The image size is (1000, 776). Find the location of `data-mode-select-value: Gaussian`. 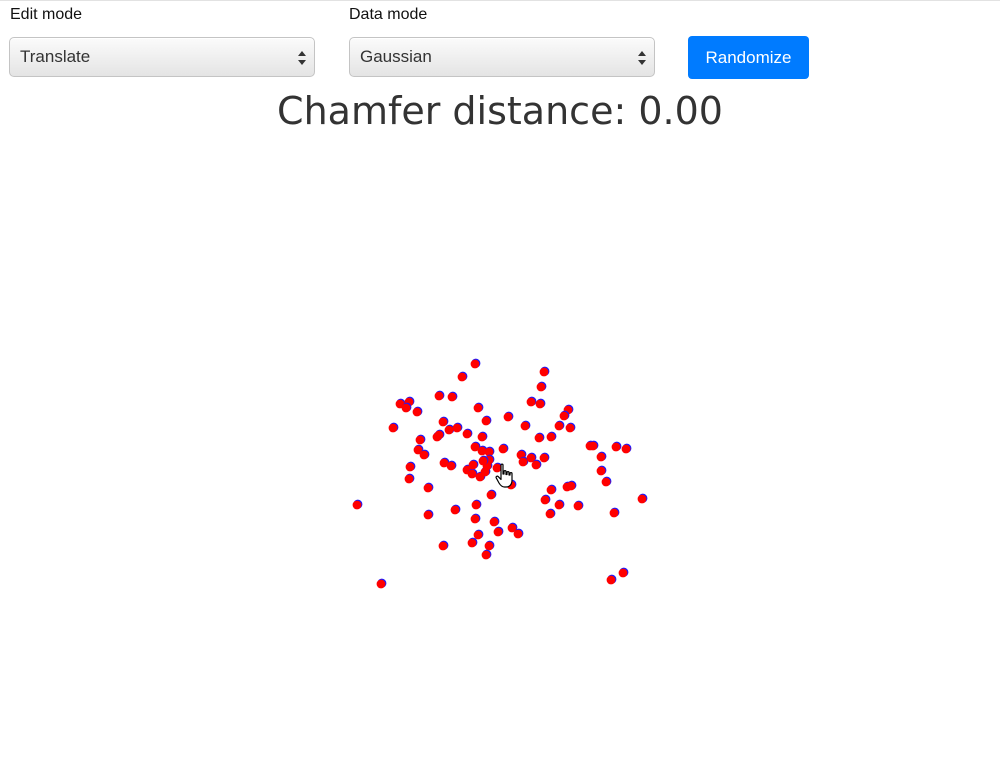

data-mode-select-value: Gaussian is located at coordinates (396, 56).